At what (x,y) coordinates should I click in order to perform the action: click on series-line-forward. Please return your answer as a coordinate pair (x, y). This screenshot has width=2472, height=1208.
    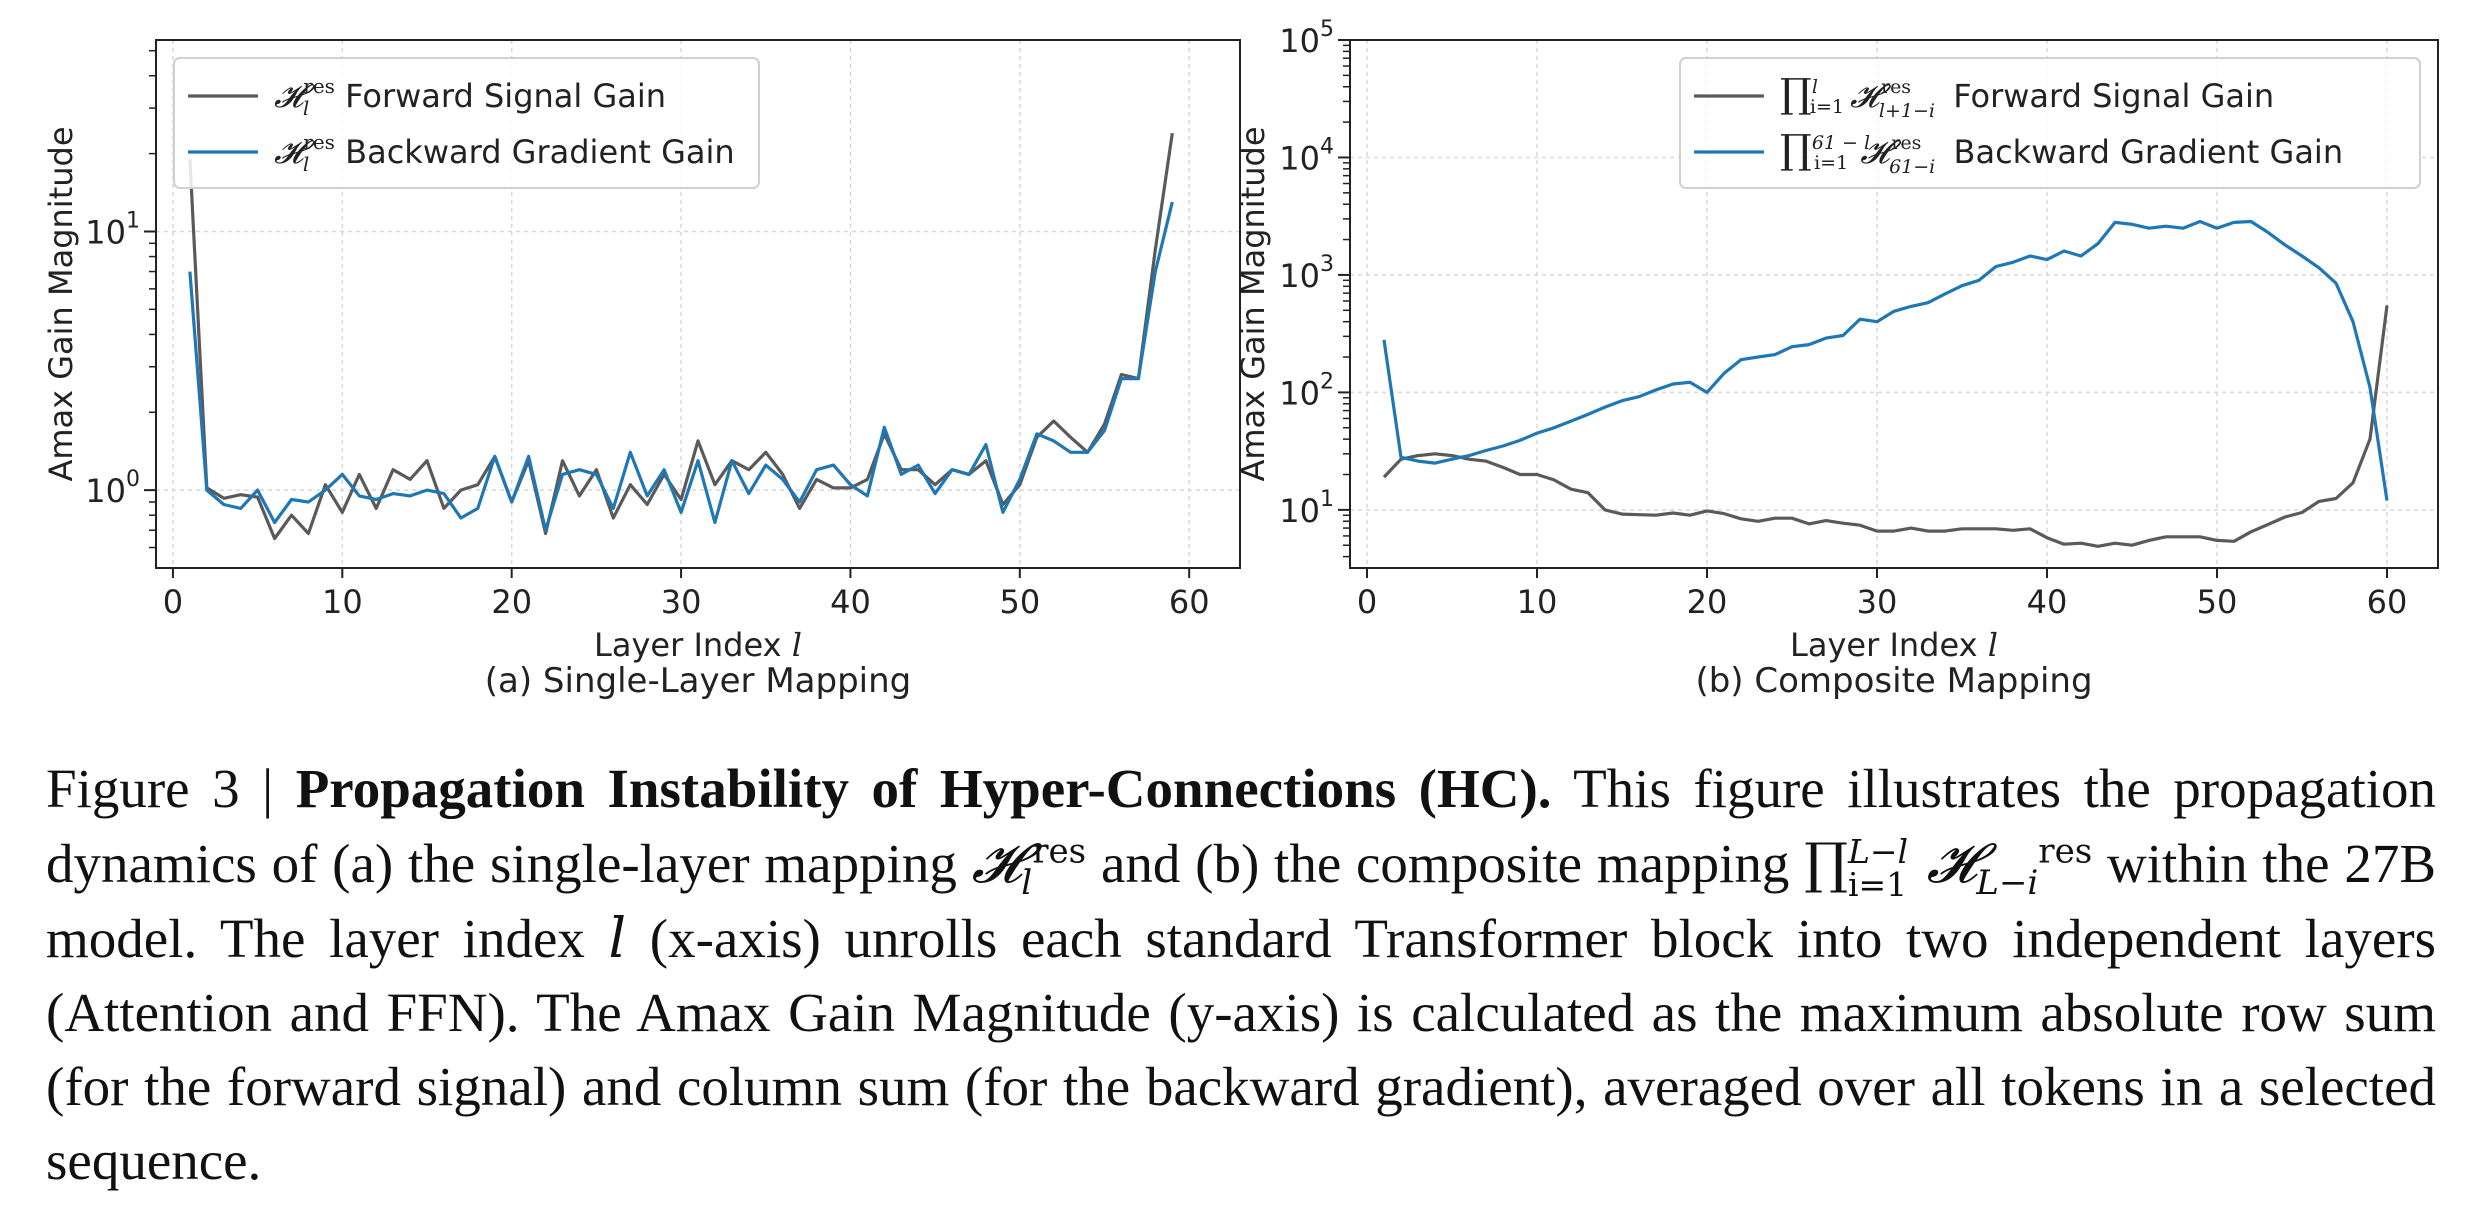
    Looking at the image, I should click on (1885, 426).